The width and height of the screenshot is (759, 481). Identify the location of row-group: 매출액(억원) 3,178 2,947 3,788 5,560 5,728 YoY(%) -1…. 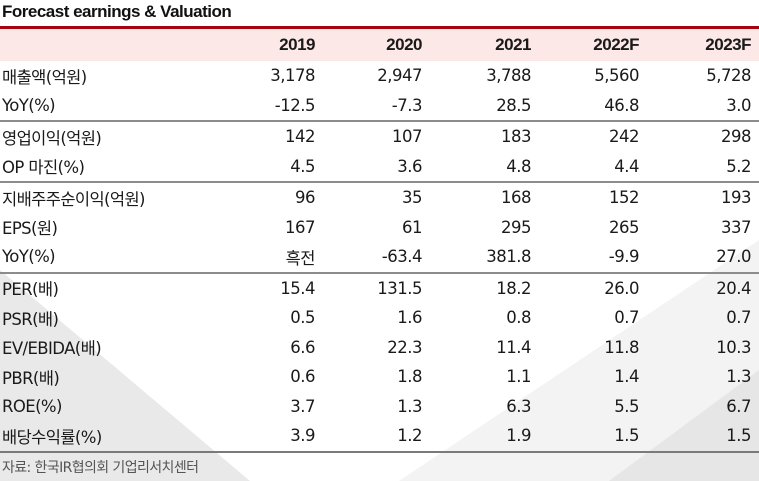
(379, 91).